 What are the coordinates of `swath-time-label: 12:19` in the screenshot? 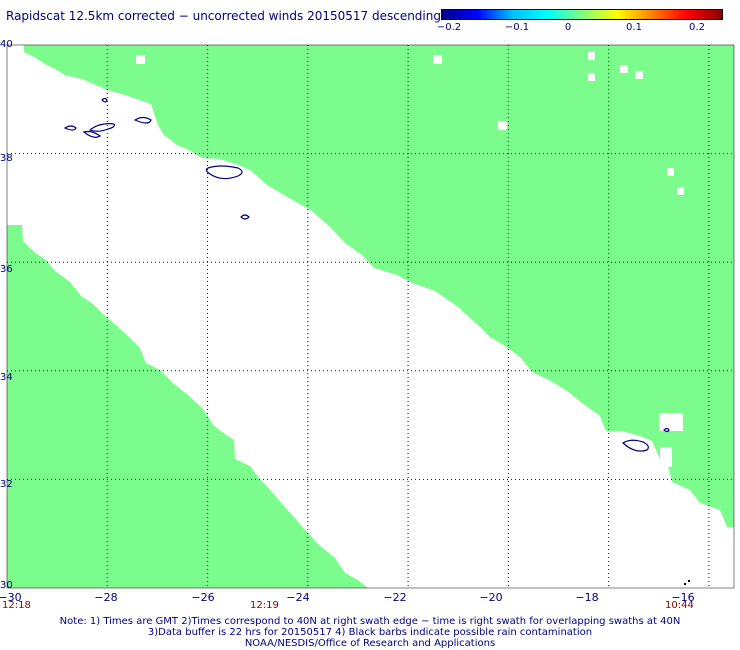 It's located at (264, 605).